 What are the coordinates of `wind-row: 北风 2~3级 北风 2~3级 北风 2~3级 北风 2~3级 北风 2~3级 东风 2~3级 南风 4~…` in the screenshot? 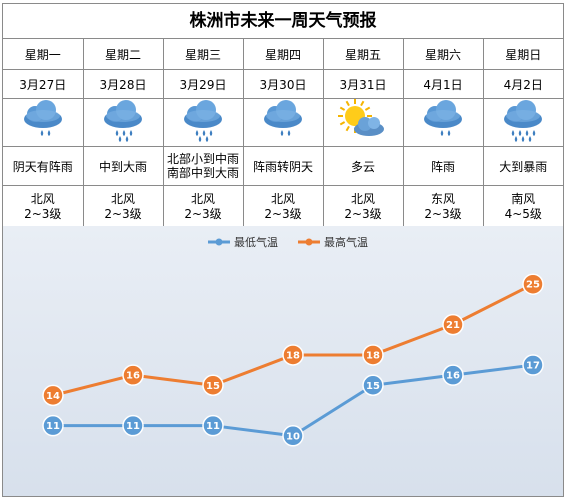 It's located at (283, 207).